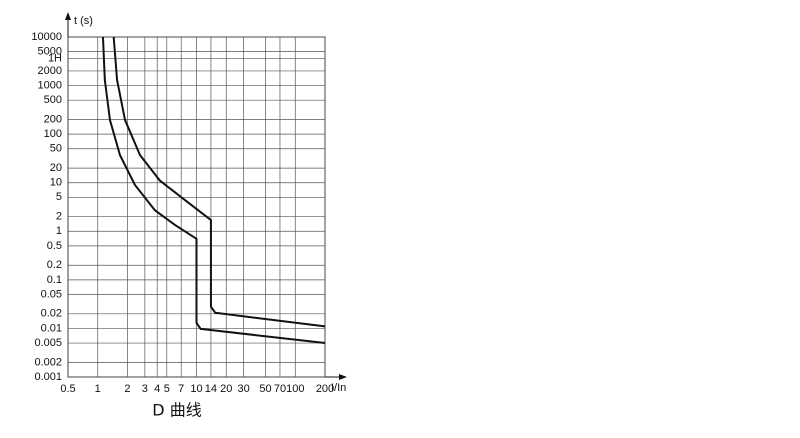 This screenshot has width=800, height=438. What do you see at coordinates (196, 389) in the screenshot?
I see `x-tick-label: 10` at bounding box center [196, 389].